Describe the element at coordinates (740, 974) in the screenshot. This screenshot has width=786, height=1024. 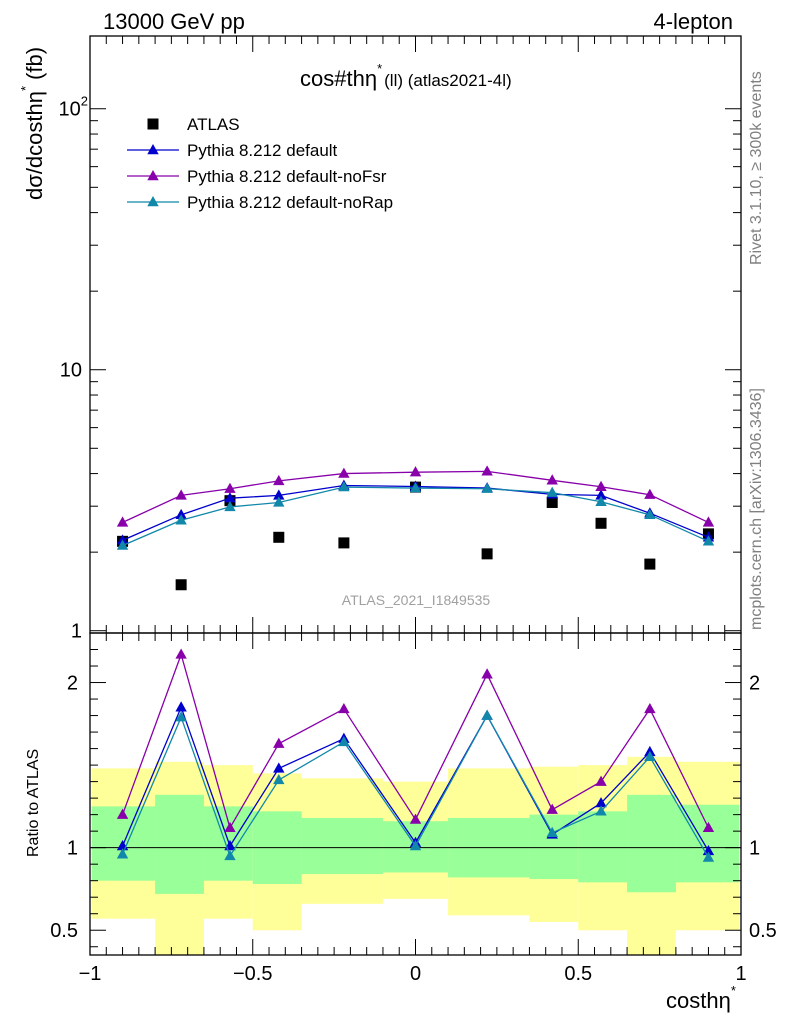
I see `xtick-label: 1` at that location.